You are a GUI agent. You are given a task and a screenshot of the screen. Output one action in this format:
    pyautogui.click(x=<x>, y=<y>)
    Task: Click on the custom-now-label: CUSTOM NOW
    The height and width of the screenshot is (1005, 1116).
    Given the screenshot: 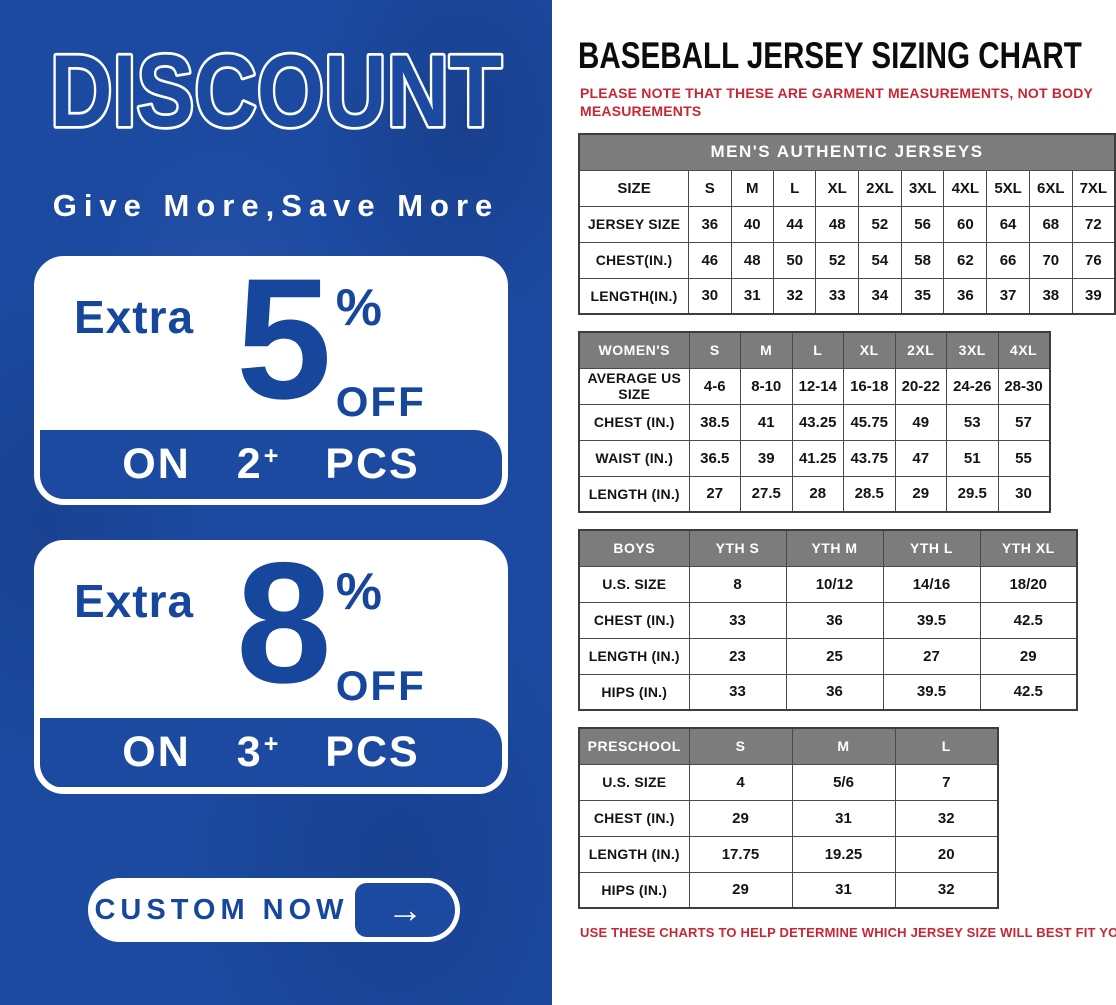 What is the action you would take?
    pyautogui.click(x=221, y=909)
    